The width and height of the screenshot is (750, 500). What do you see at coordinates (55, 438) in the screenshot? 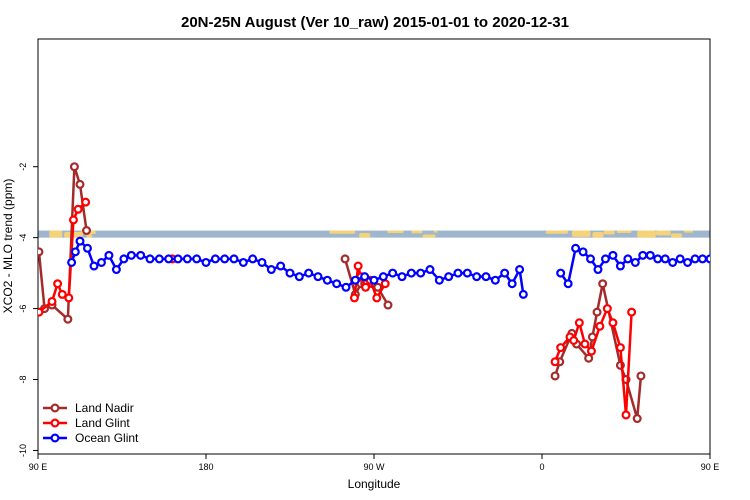
I see `legend-marker-ocean-glint` at bounding box center [55, 438].